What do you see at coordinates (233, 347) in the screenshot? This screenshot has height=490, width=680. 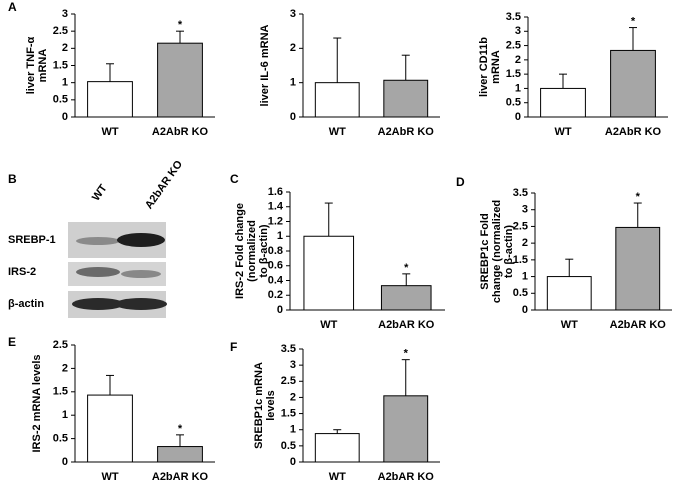 I see `panel-label: F` at bounding box center [233, 347].